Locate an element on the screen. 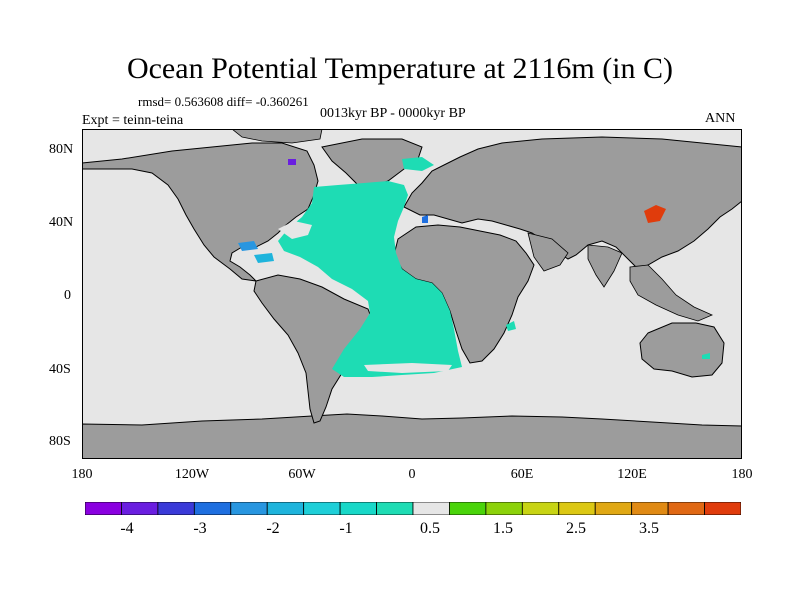 The image size is (800, 600). mediterranean-cool-patch is located at coordinates (425, 219).